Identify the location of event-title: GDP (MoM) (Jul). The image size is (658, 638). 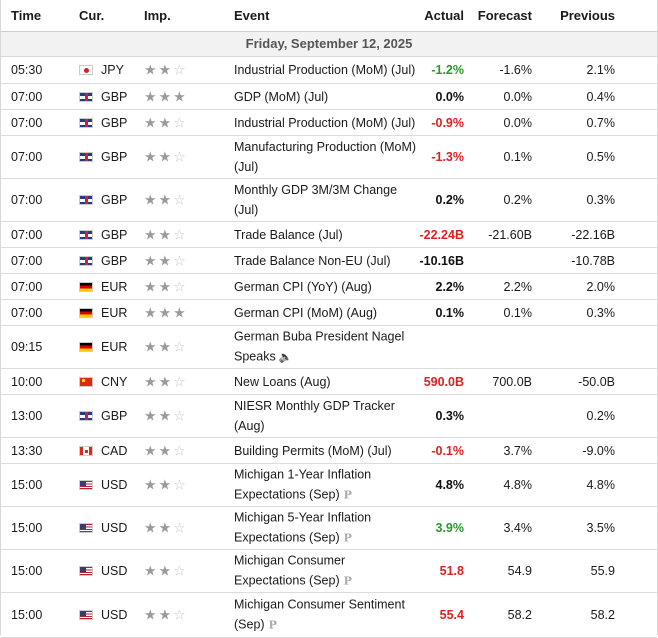
(281, 96).